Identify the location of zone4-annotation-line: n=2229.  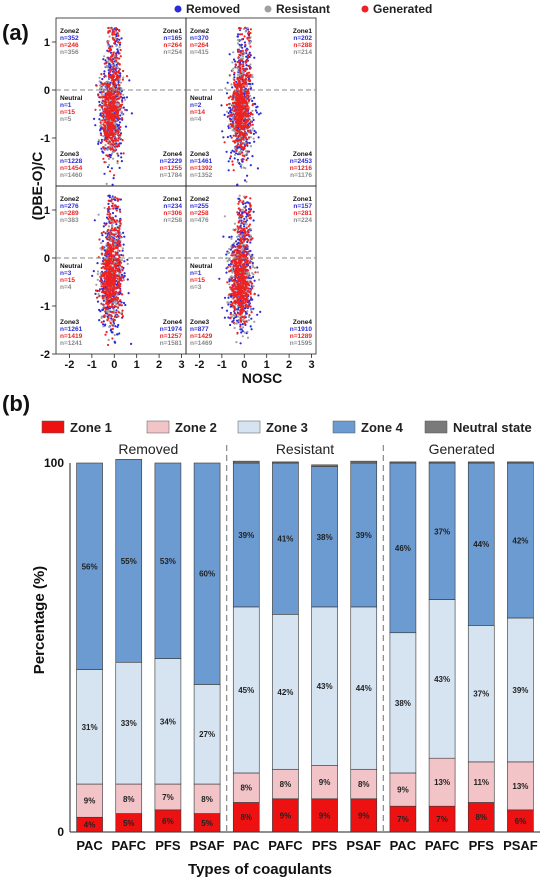
(171, 161).